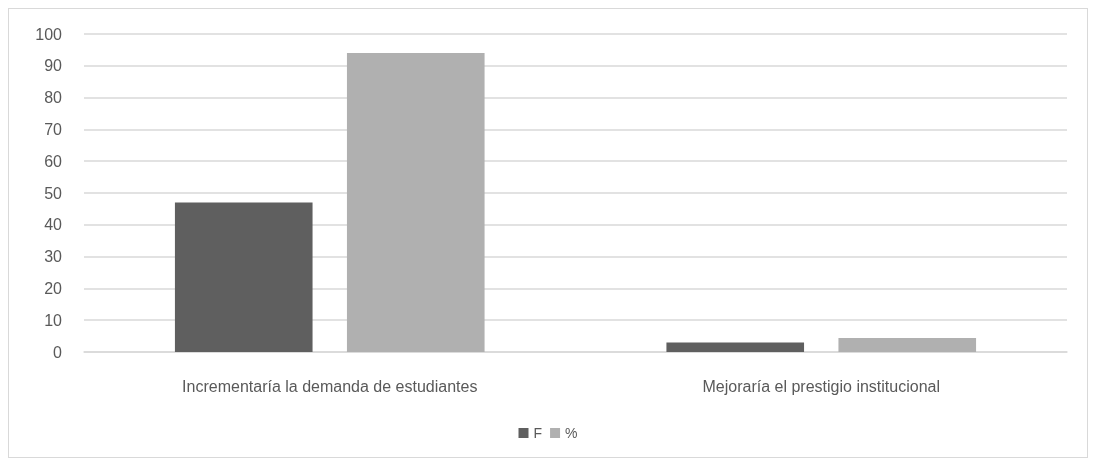 This screenshot has width=1104, height=468. I want to click on legend-label: %, so click(571, 433).